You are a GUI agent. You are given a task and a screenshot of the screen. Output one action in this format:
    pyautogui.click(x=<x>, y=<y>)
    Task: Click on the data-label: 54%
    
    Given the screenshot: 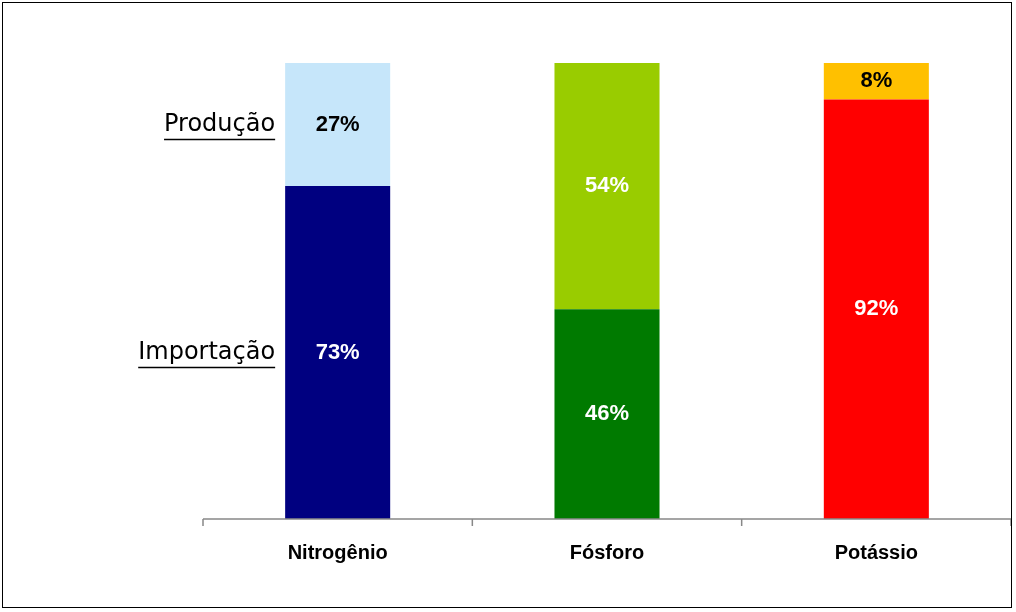 What is the action you would take?
    pyautogui.click(x=607, y=185)
    